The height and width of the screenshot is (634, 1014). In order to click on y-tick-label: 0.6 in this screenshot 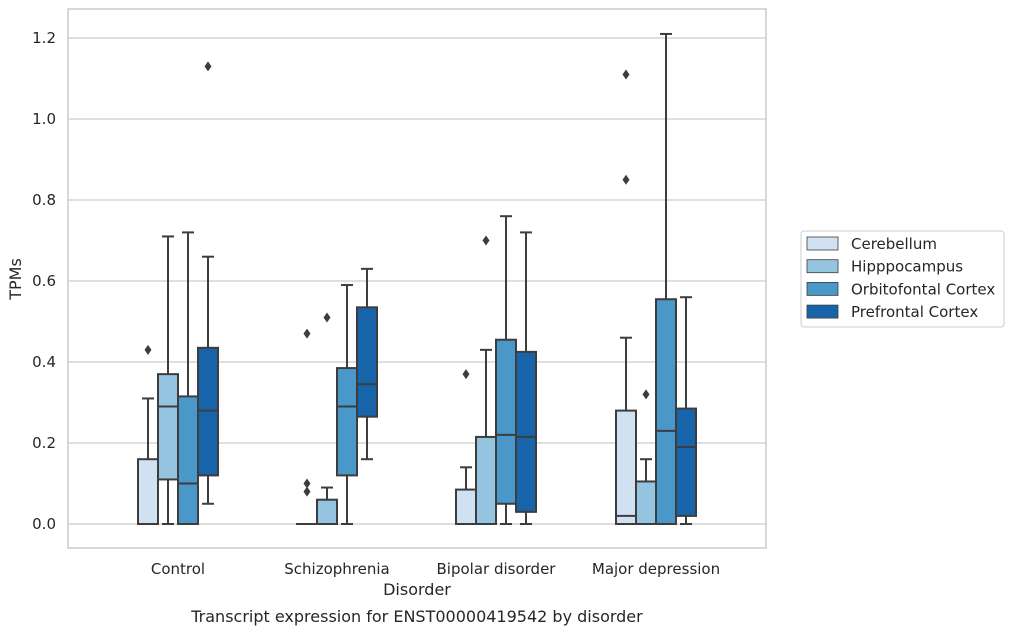, I will do `click(44, 281)`.